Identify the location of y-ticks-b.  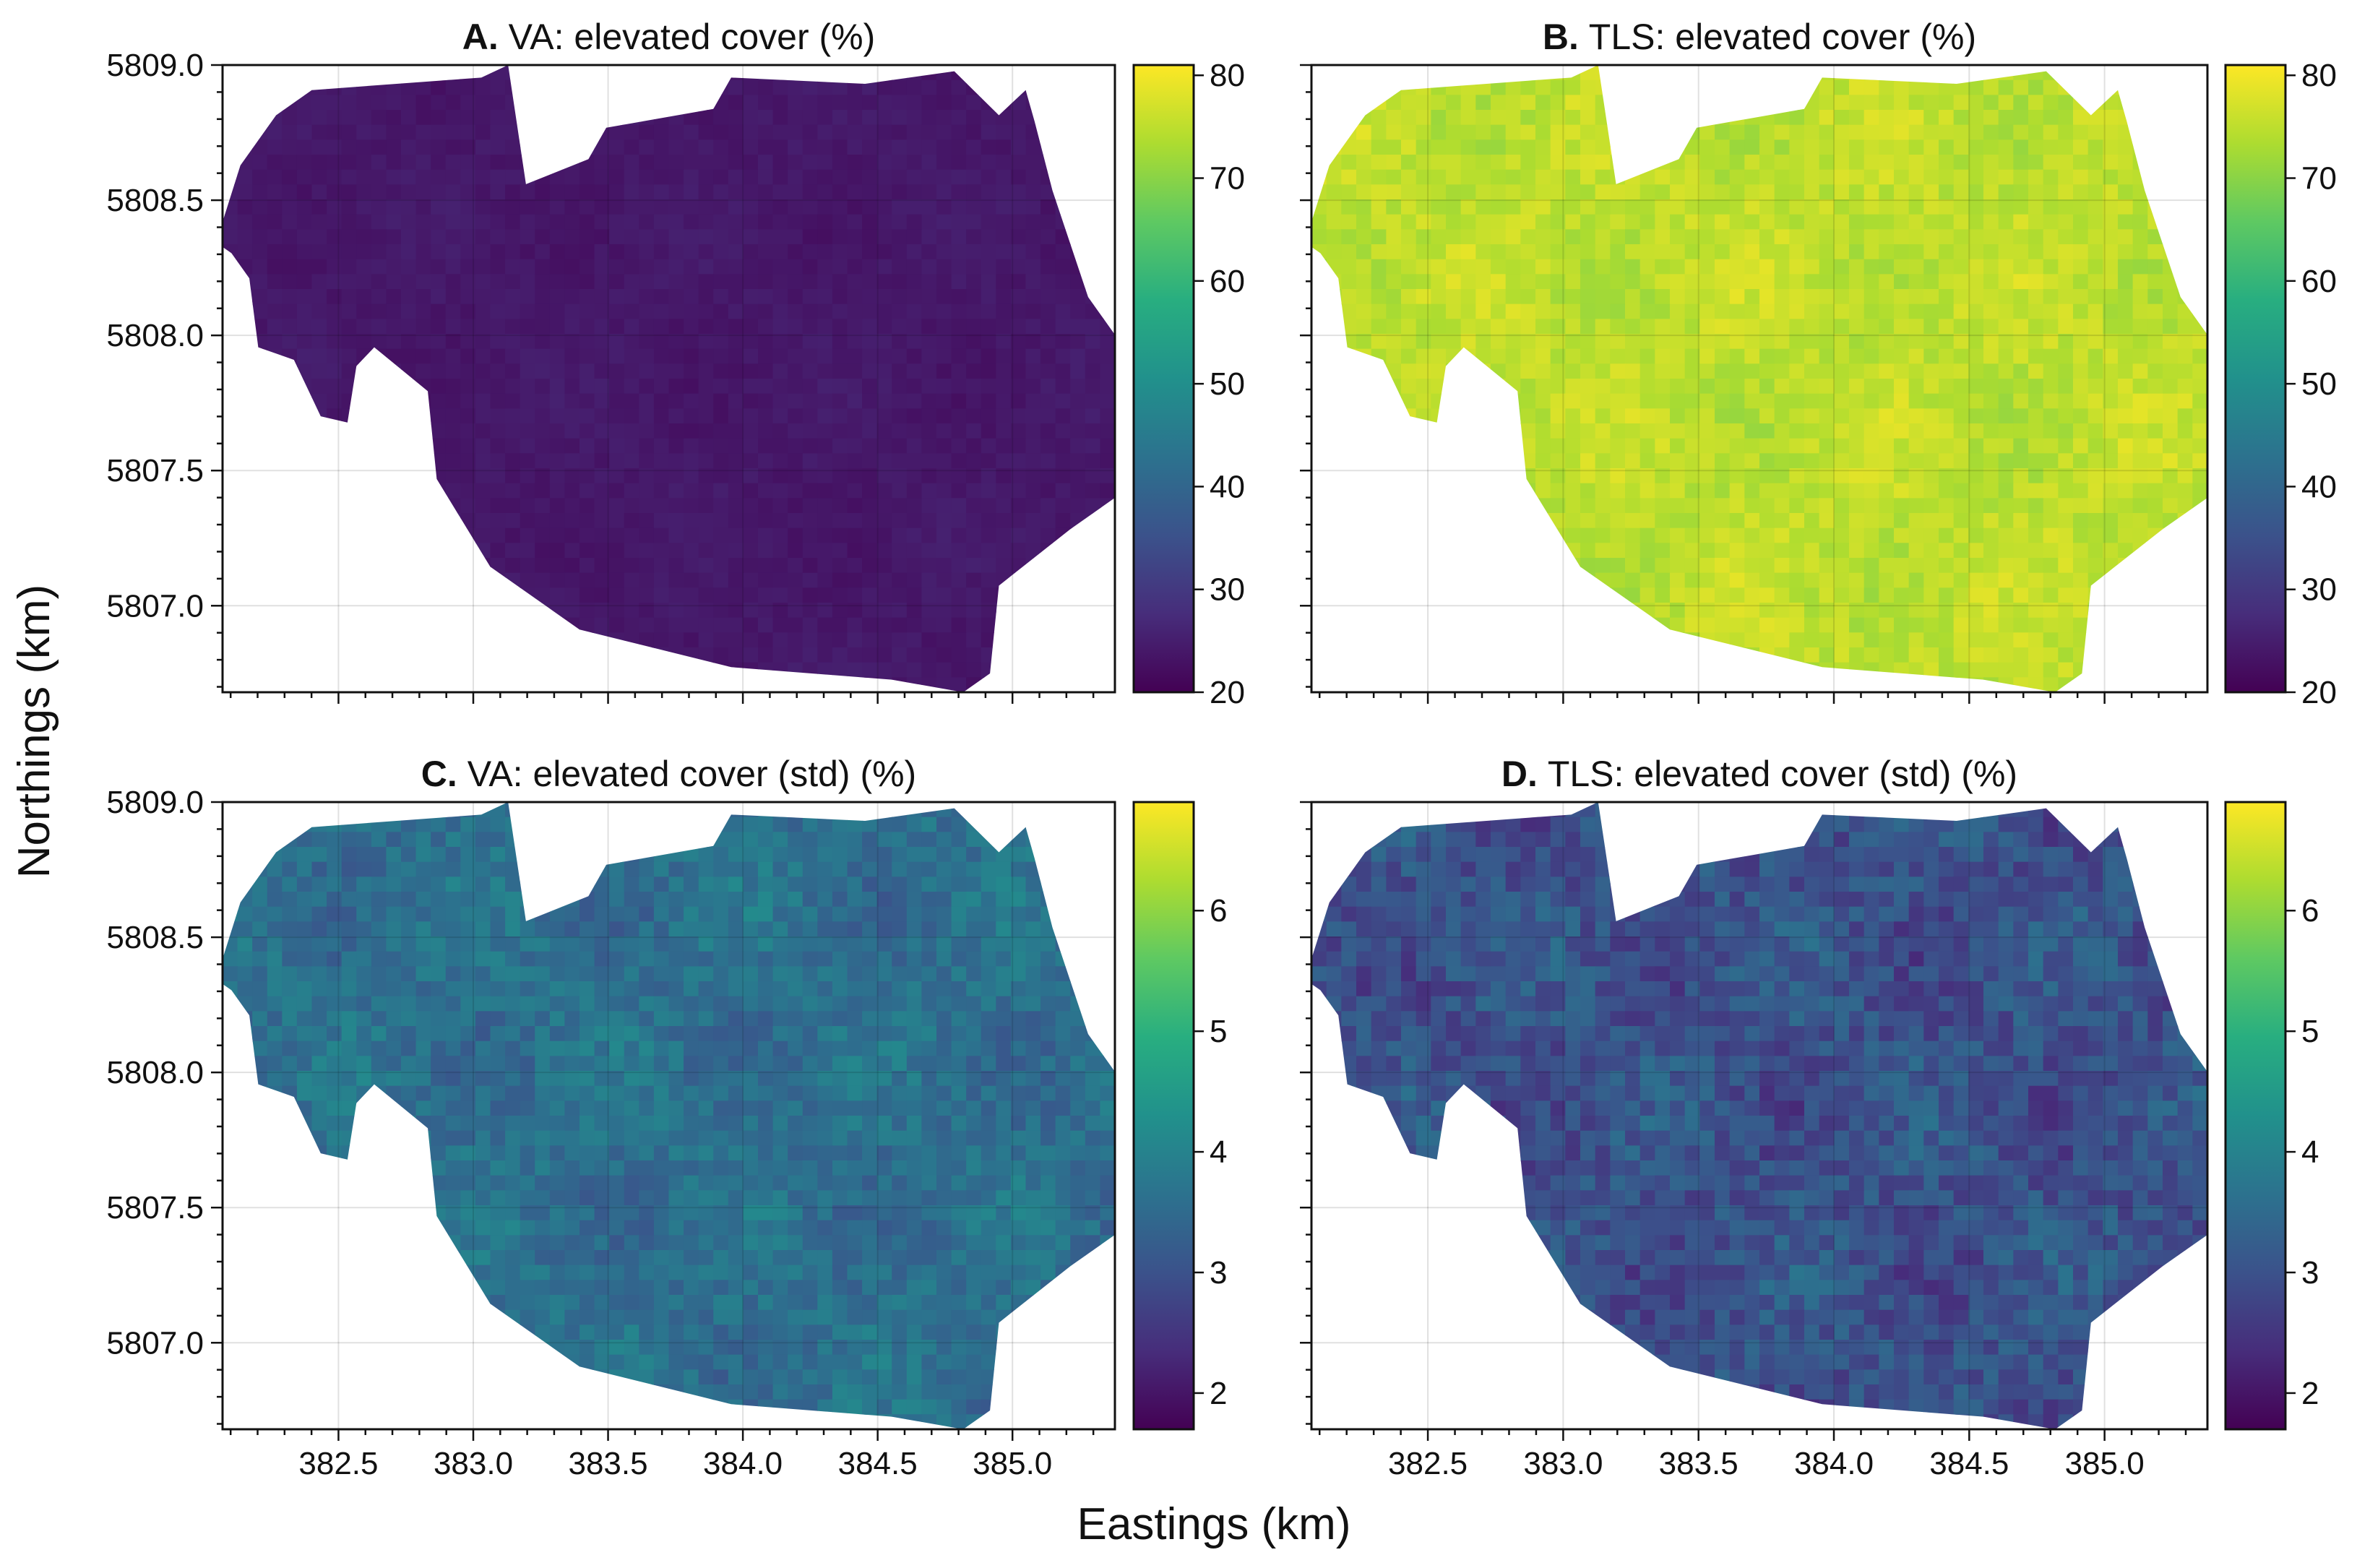
(1305, 376).